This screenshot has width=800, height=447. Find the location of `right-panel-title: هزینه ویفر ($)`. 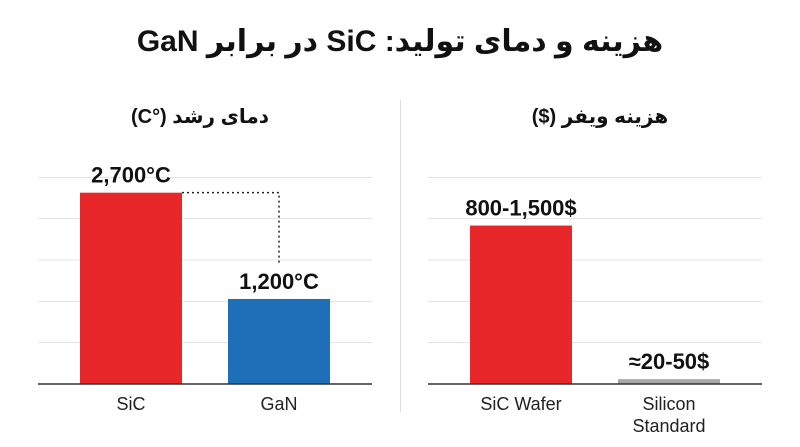

right-panel-title: هزینه ویفر ($) is located at coordinates (600, 117).